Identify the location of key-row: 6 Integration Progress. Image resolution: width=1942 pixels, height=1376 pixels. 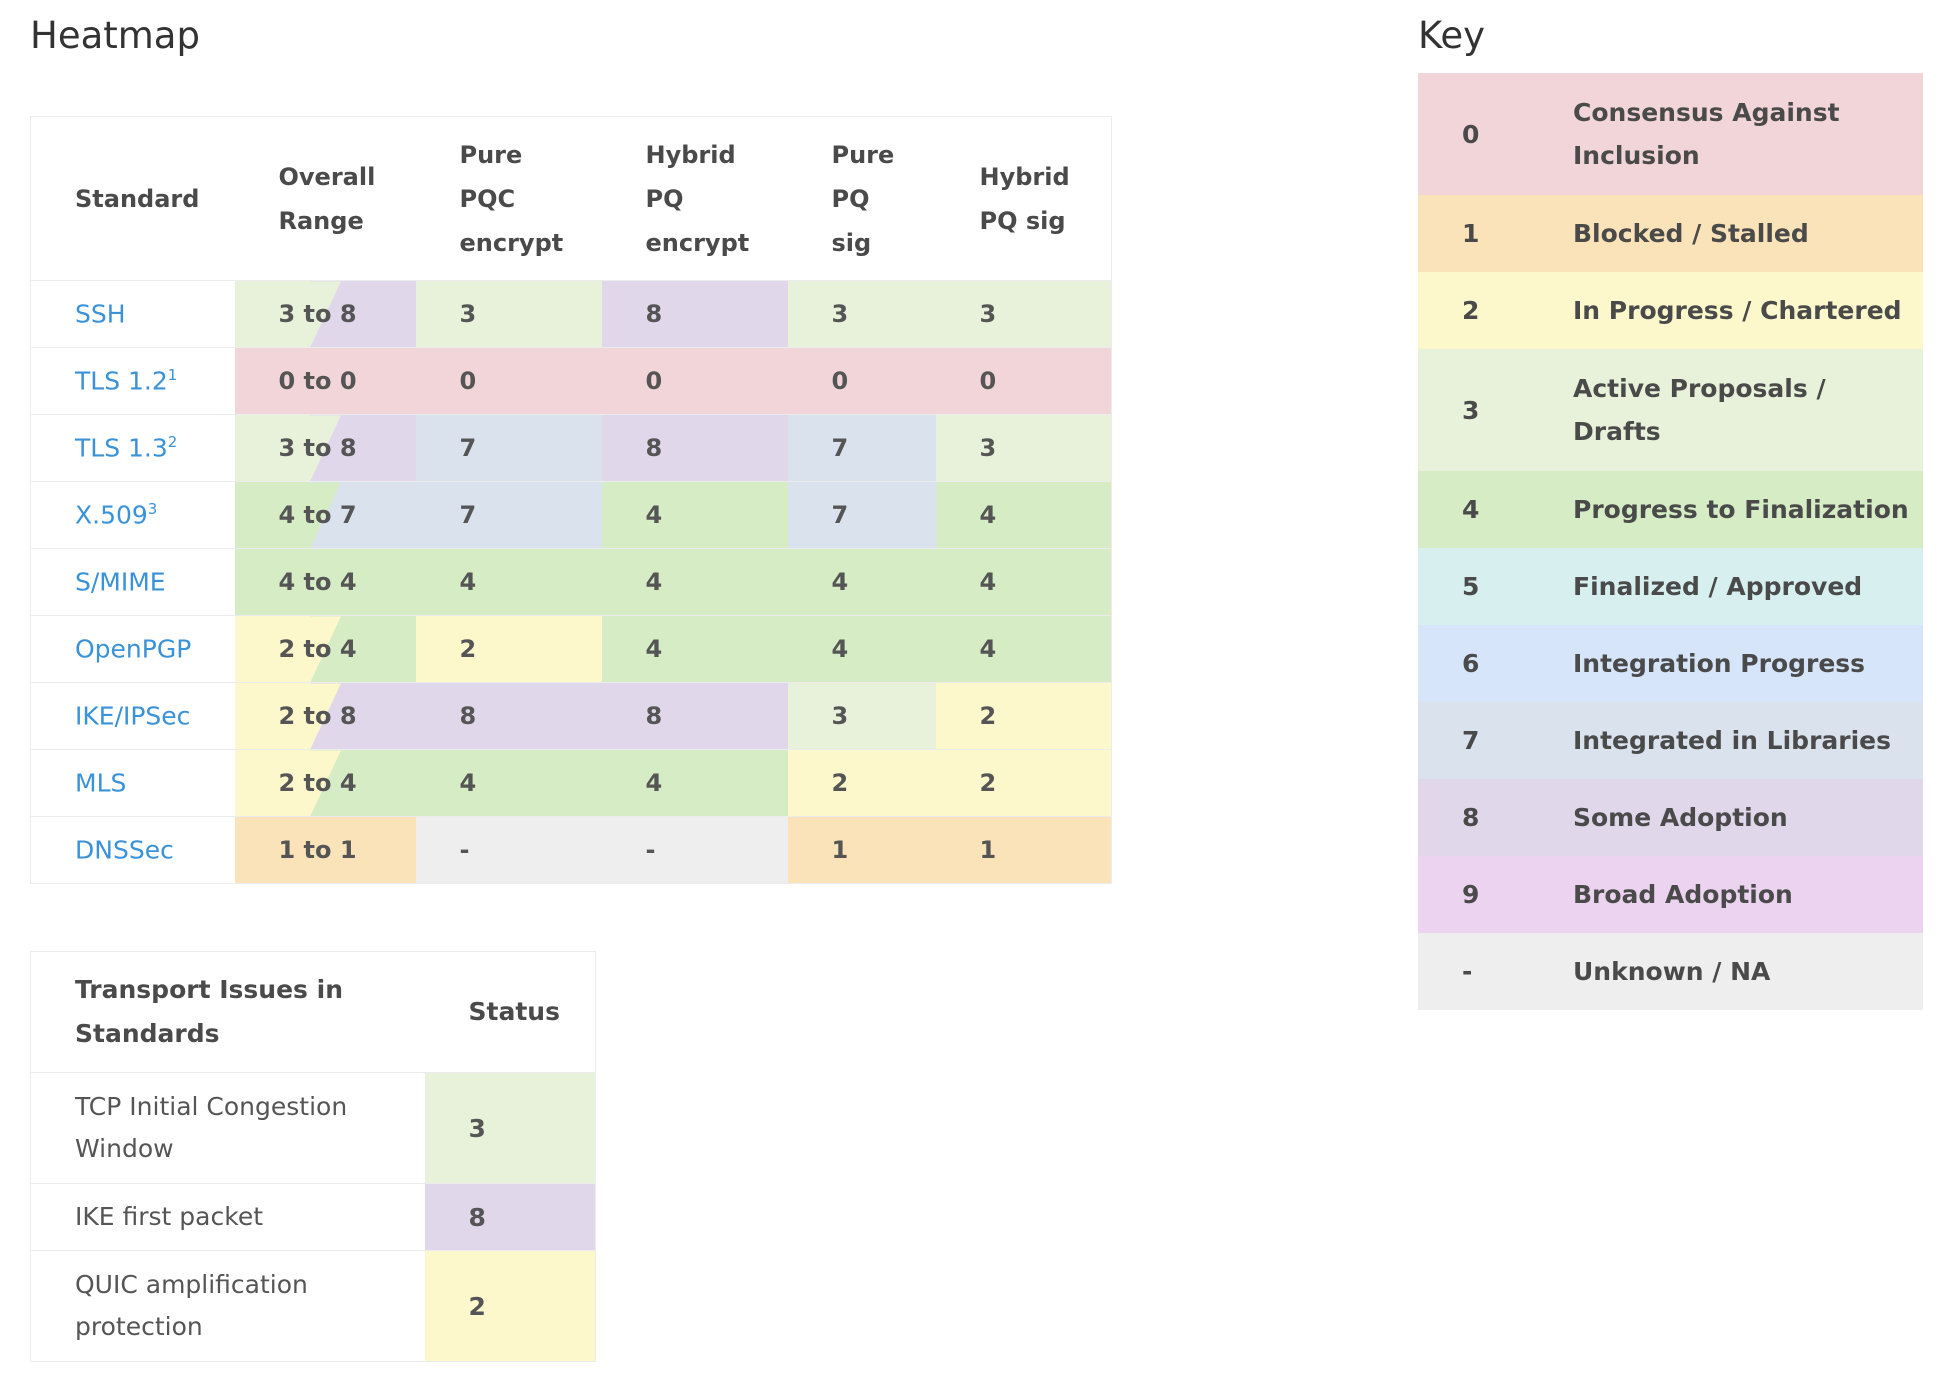
(1670, 663).